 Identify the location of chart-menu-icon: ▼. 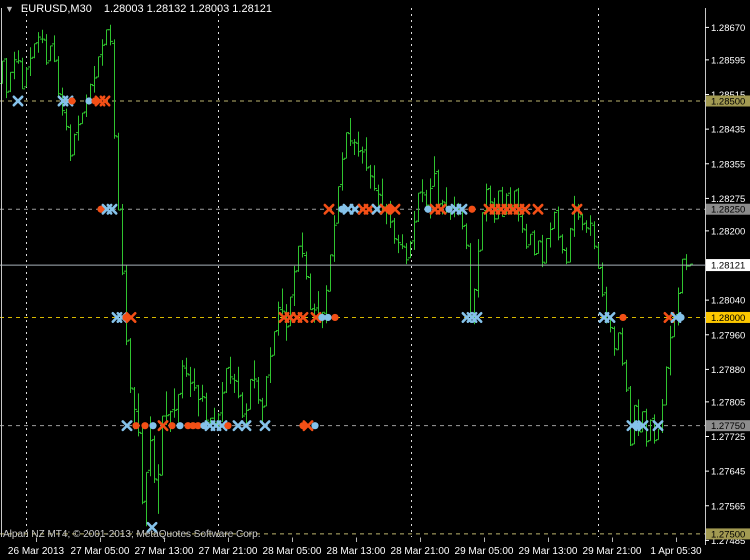
(9, 9).